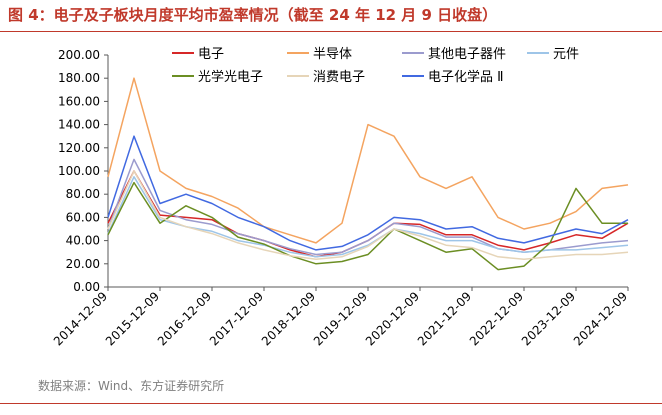 This screenshot has height=415, width=662. What do you see at coordinates (79, 171) in the screenshot?
I see `y-tick-label: 100.00` at bounding box center [79, 171].